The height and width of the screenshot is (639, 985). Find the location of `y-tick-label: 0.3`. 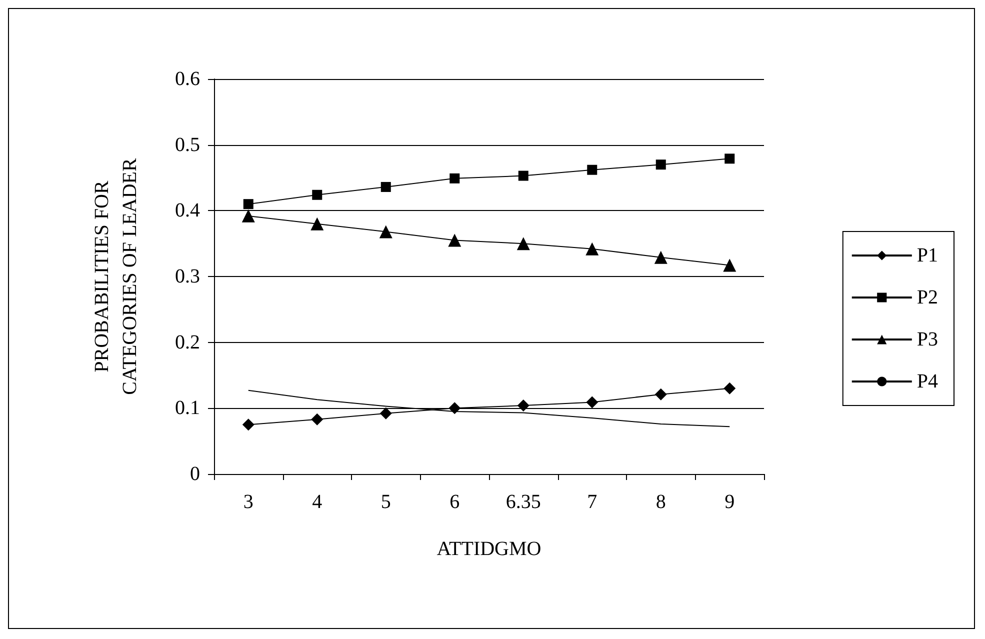

y-tick-label: 0.3 is located at coordinates (187, 277).